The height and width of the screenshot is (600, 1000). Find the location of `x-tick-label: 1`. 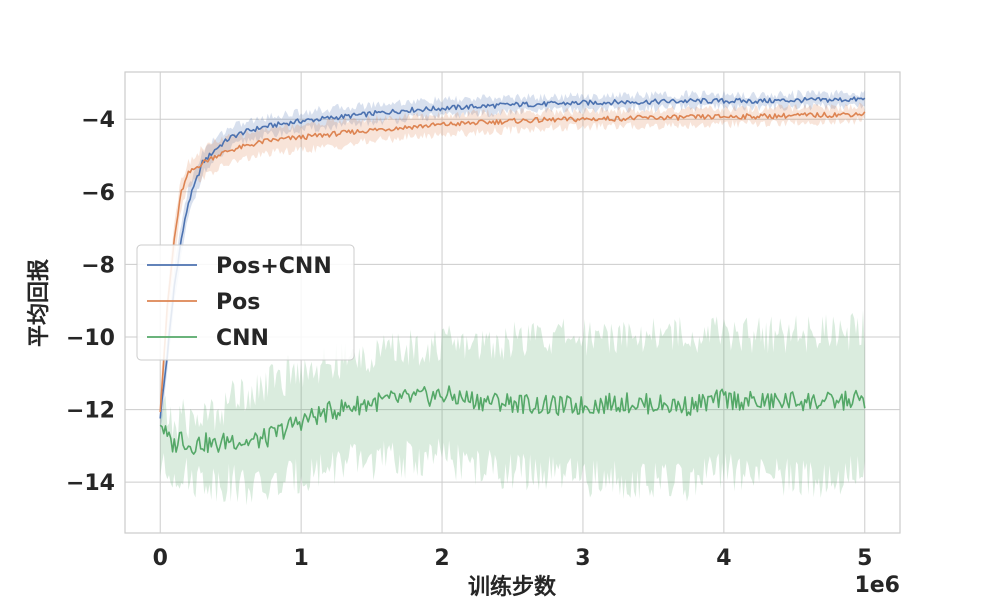

x-tick-label: 1 is located at coordinates (300, 558).